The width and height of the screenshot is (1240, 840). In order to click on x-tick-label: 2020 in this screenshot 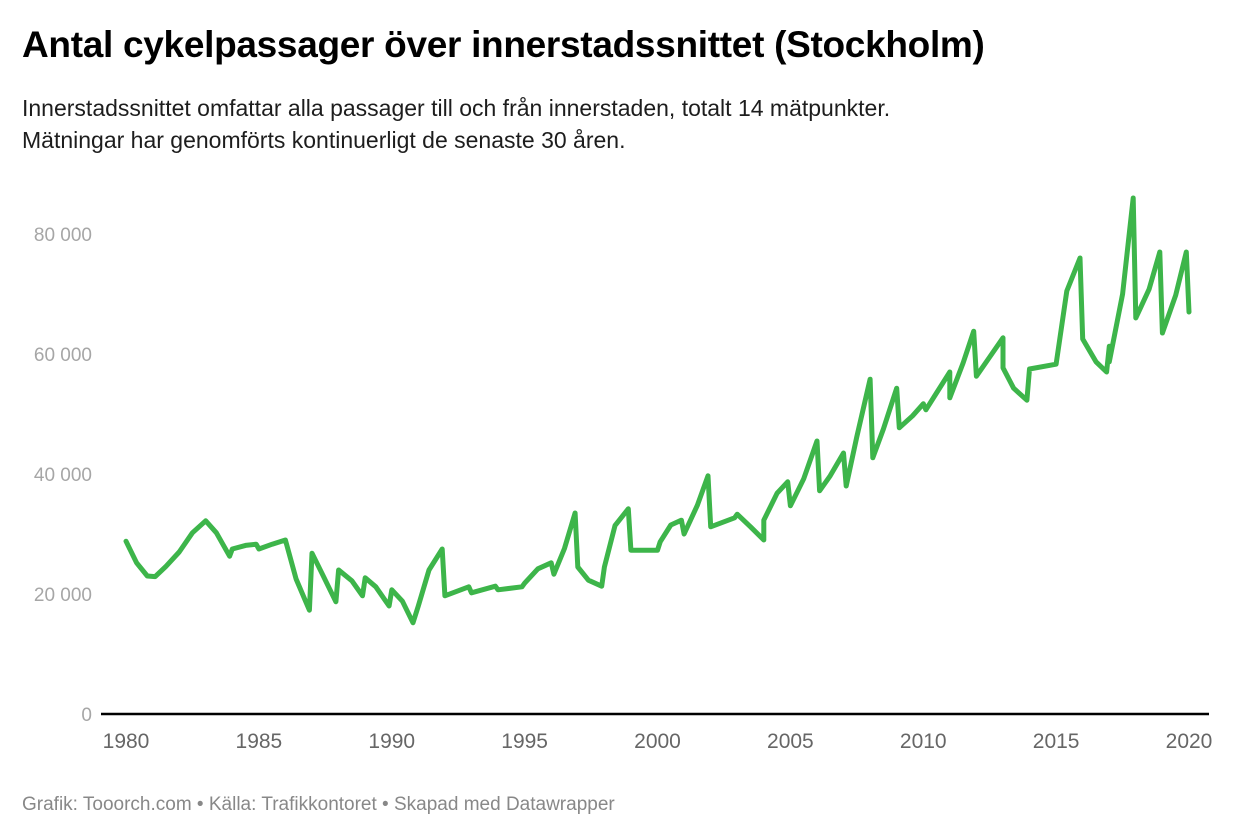, I will do `click(1189, 741)`.